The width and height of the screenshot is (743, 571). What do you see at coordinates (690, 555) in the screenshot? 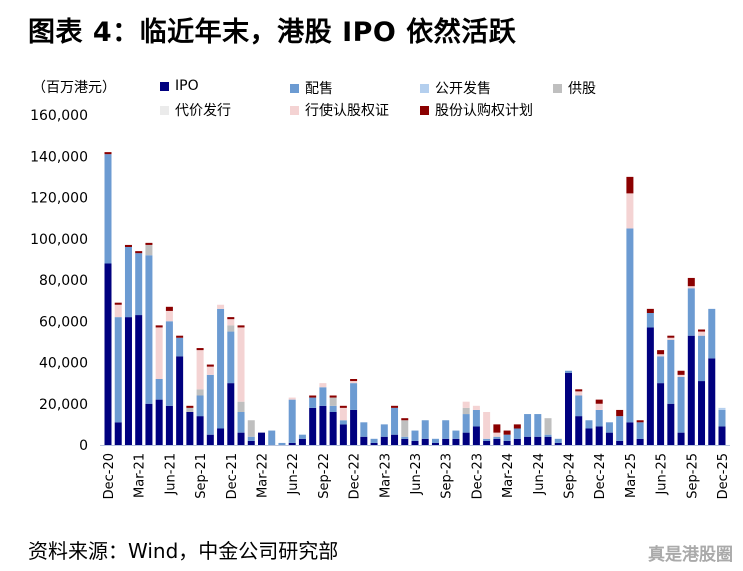
I see `corner-watermark: 真是港股圈` at bounding box center [690, 555].